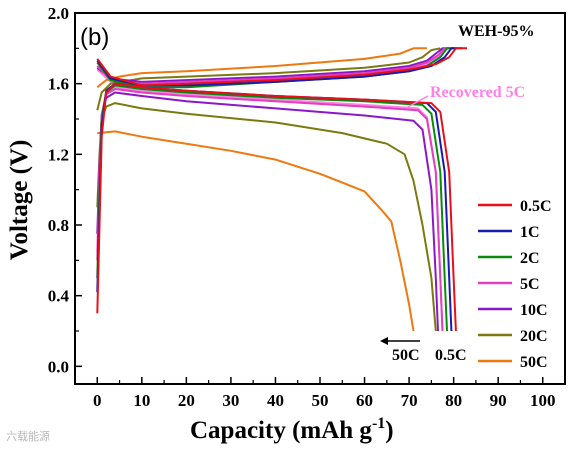  What do you see at coordinates (498, 400) in the screenshot?
I see `x-tick-label: 90` at bounding box center [498, 400].